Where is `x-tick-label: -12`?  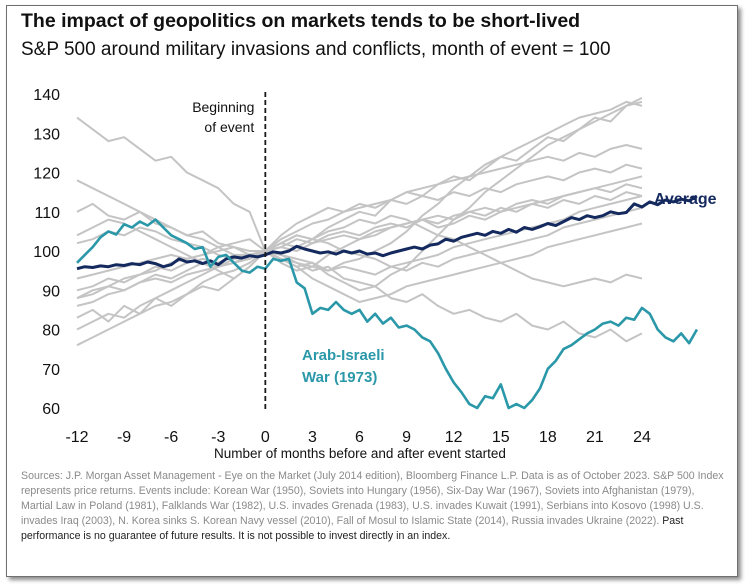 x-tick-label: -12 is located at coordinates (76, 437).